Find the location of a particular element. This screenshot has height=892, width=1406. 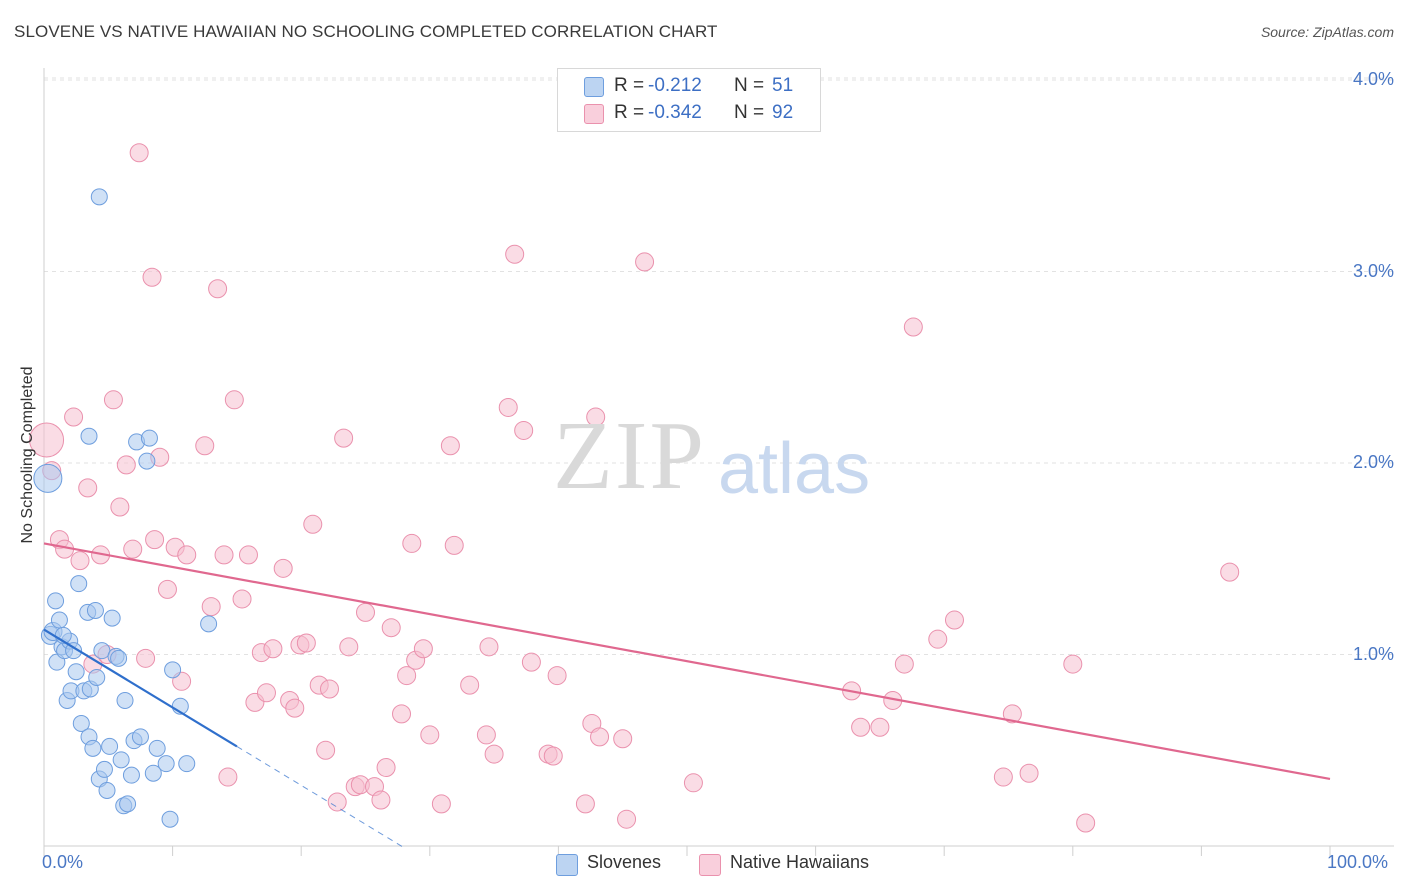

x-tick-max: 100.0% is located at coordinates (1358, 862).